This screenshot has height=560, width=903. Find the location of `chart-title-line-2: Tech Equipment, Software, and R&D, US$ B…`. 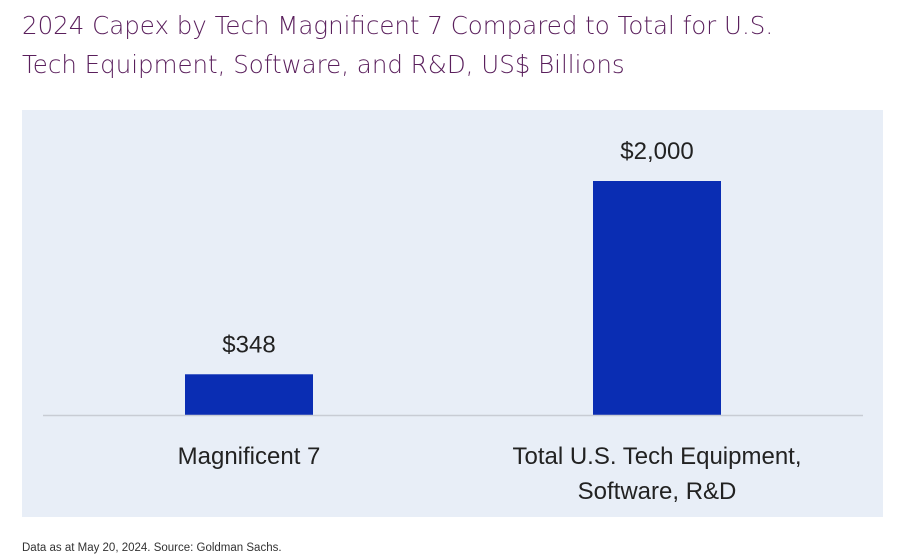

chart-title-line-2: Tech Equipment, Software, and R&D, US$ B… is located at coordinates (323, 64).